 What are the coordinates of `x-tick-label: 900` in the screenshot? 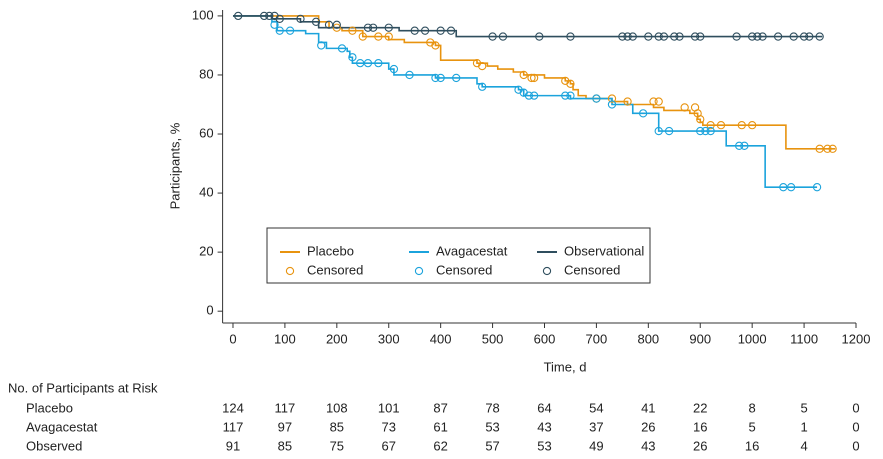 It's located at (700, 338).